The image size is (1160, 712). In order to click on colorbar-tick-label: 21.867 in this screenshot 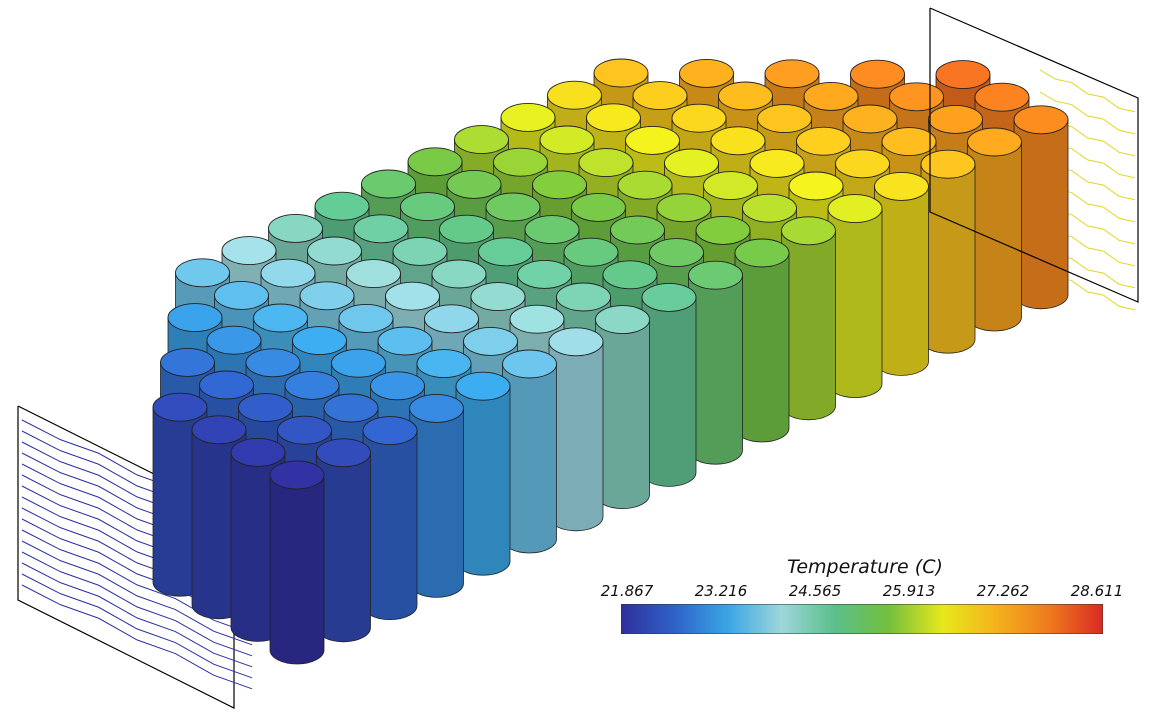, I will do `click(627, 591)`.